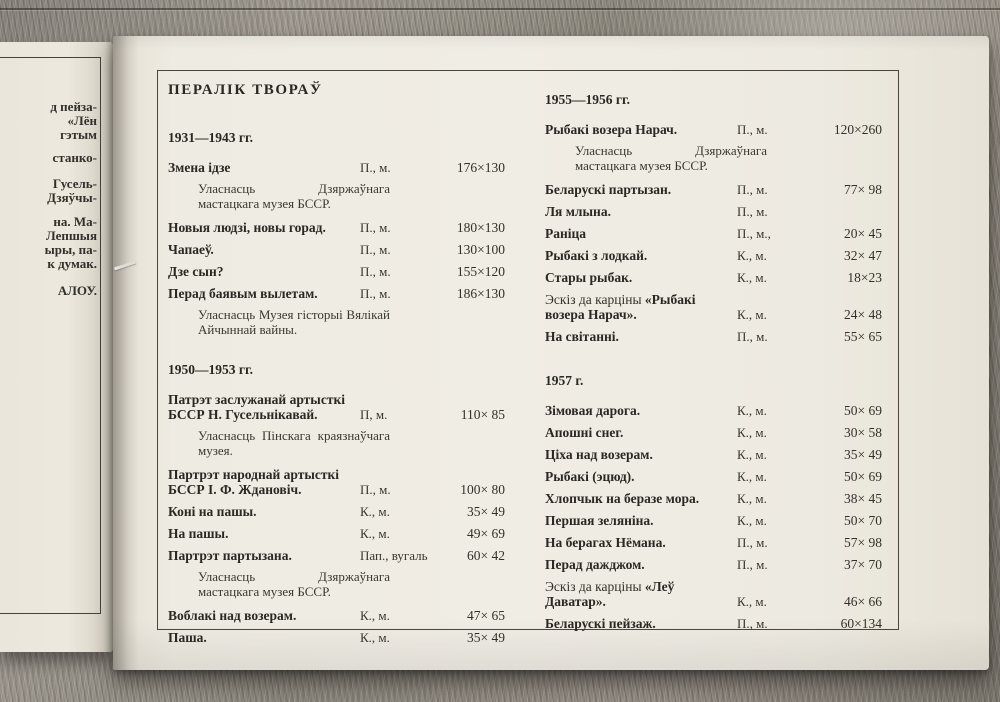  I want to click on artwork-dimensions: 186×130, so click(480, 293).